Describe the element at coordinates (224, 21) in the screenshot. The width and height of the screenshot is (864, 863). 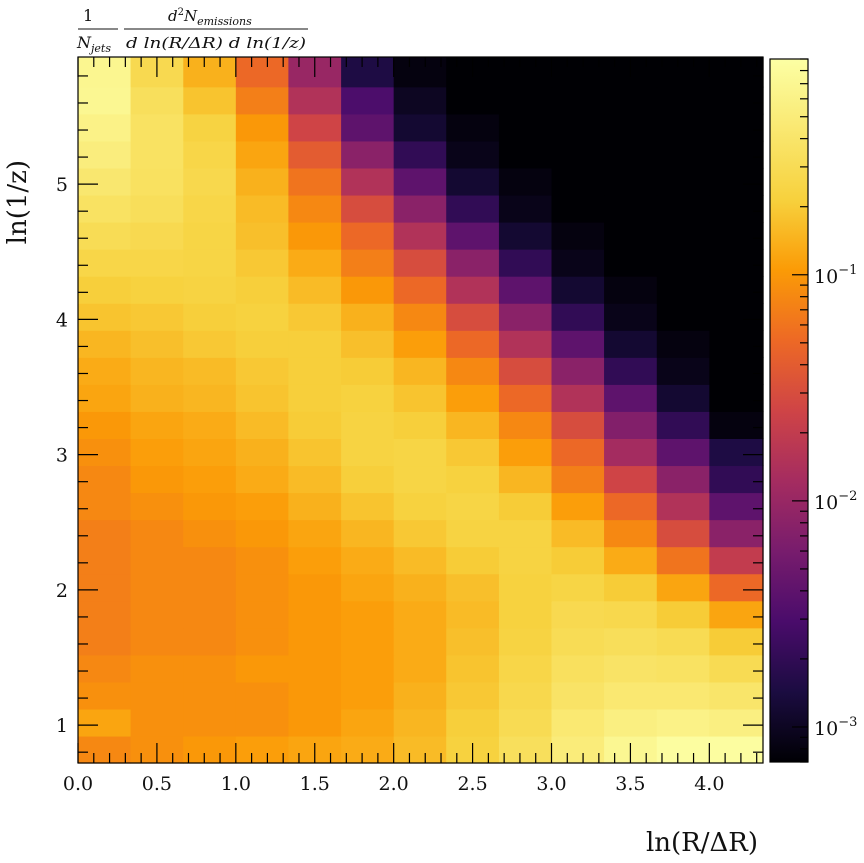
I see `header-num-sub: emissions` at that location.